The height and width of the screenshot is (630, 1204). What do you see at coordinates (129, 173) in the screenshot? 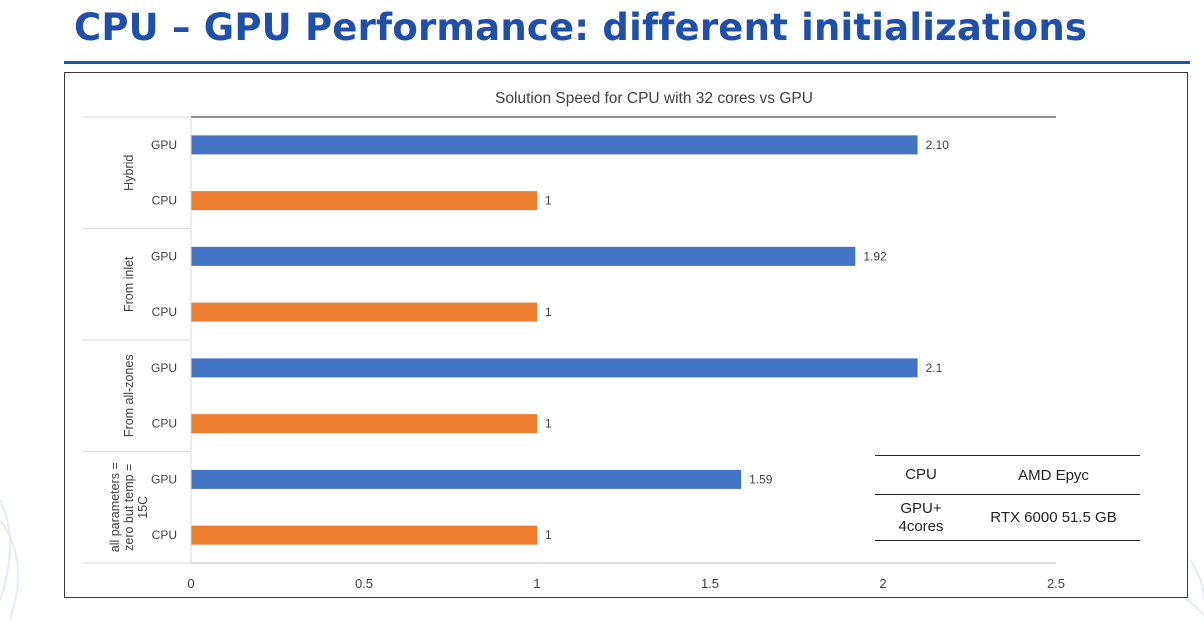
I see `group-label: Hybrid` at bounding box center [129, 173].